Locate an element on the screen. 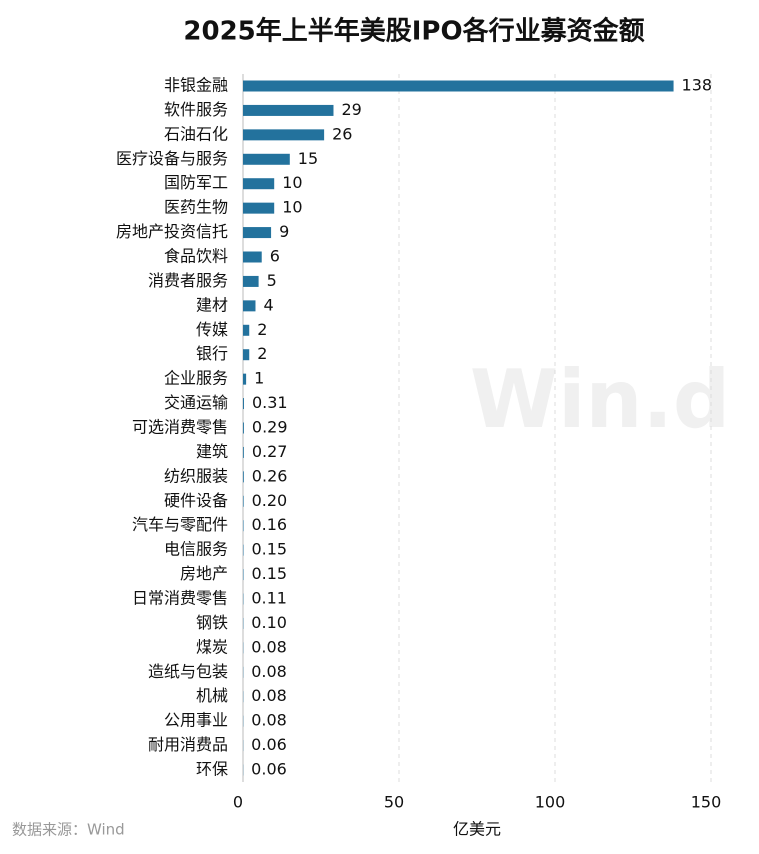 The image size is (759, 854). data-label: 4 is located at coordinates (268, 304).